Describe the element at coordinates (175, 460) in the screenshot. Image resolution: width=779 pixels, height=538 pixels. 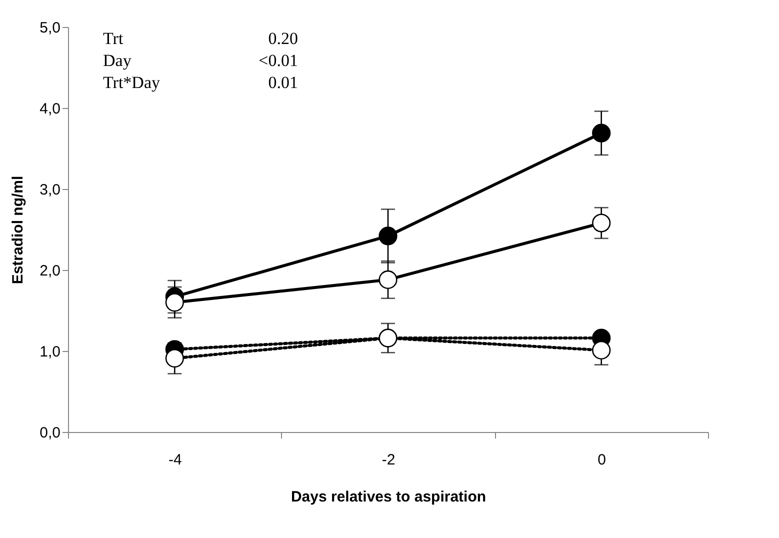
I see `x-tick-label: -4` at that location.